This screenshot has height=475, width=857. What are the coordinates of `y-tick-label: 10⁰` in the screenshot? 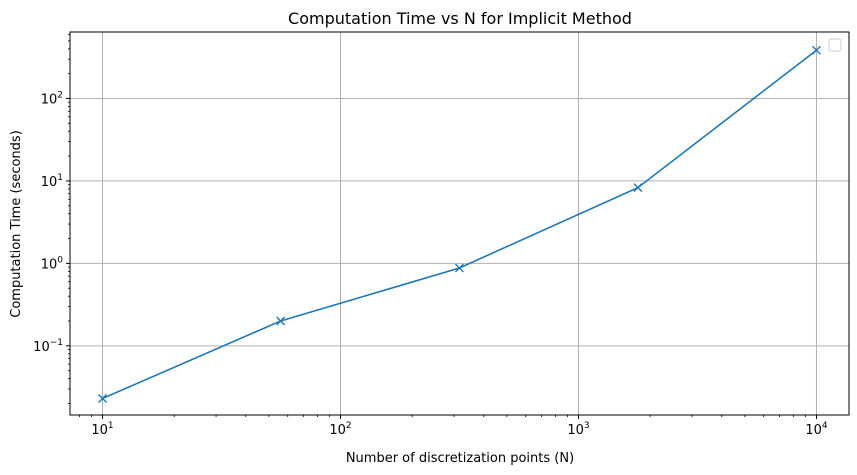 It's located at (52, 263).